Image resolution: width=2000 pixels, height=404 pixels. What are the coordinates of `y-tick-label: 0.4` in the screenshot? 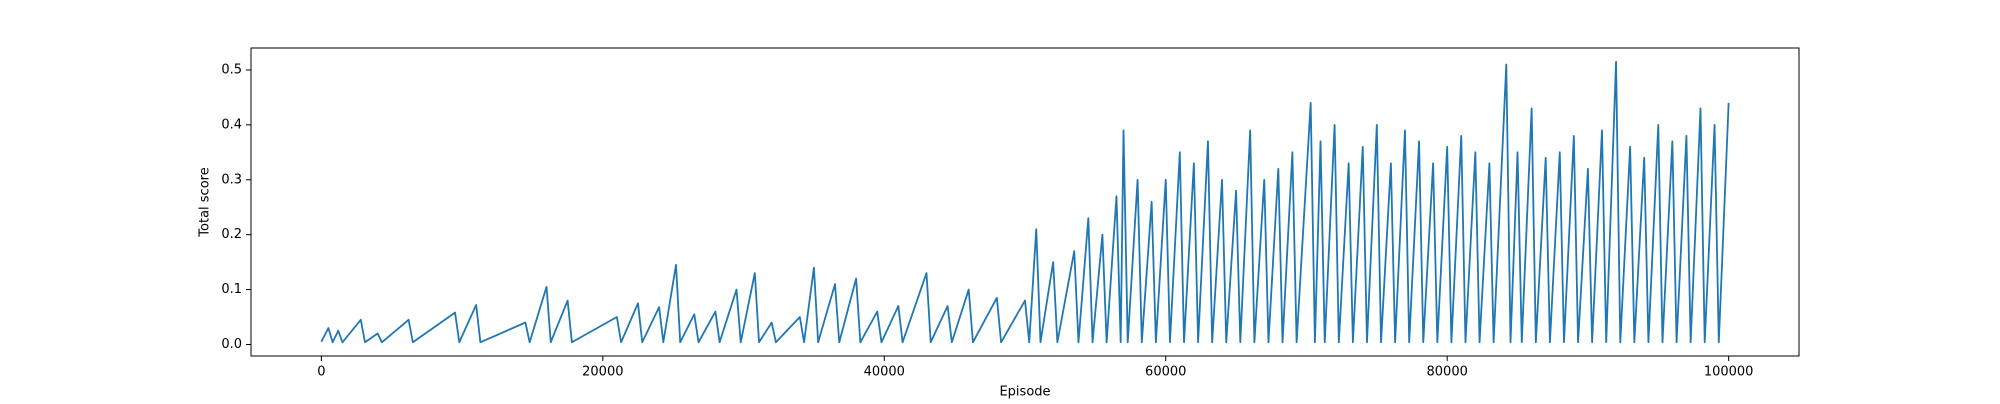 It's located at (231, 124).